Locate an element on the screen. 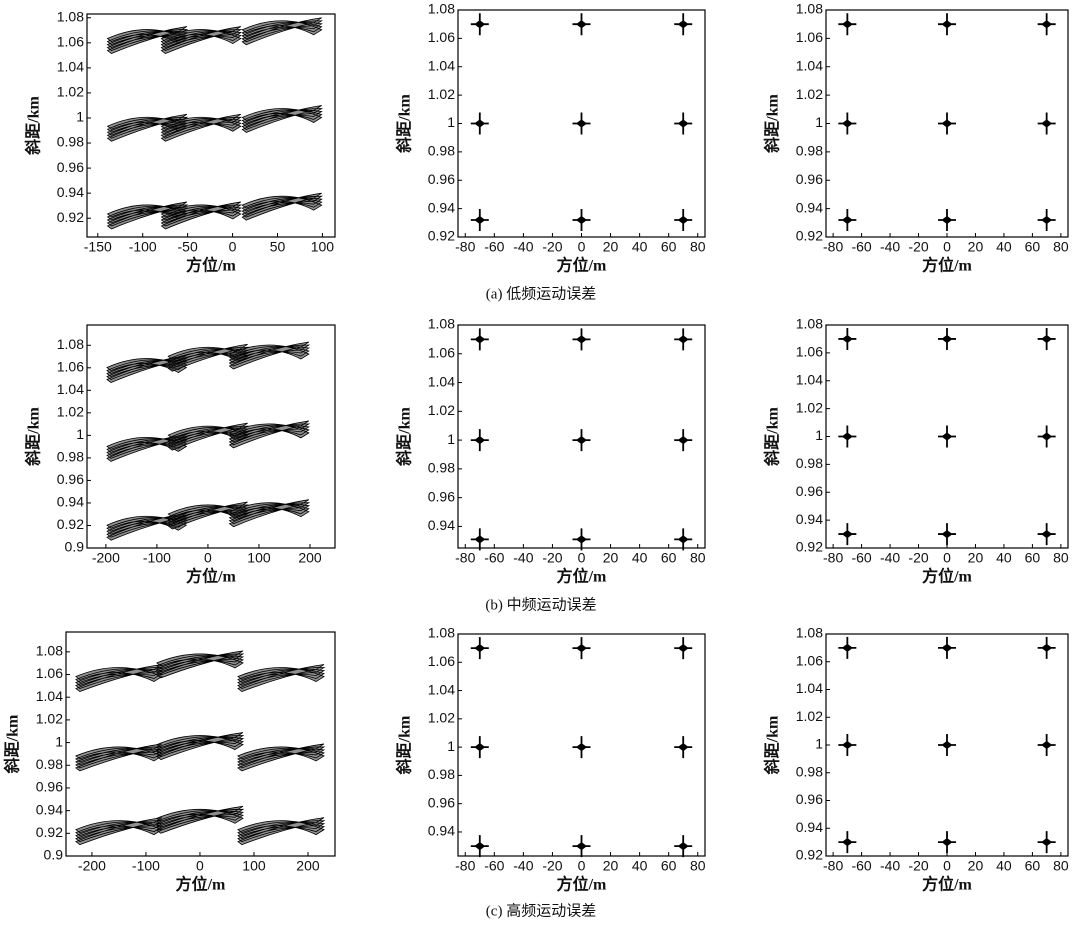 The width and height of the screenshot is (1076, 925). x-tick-label: 20 is located at coordinates (611, 866).